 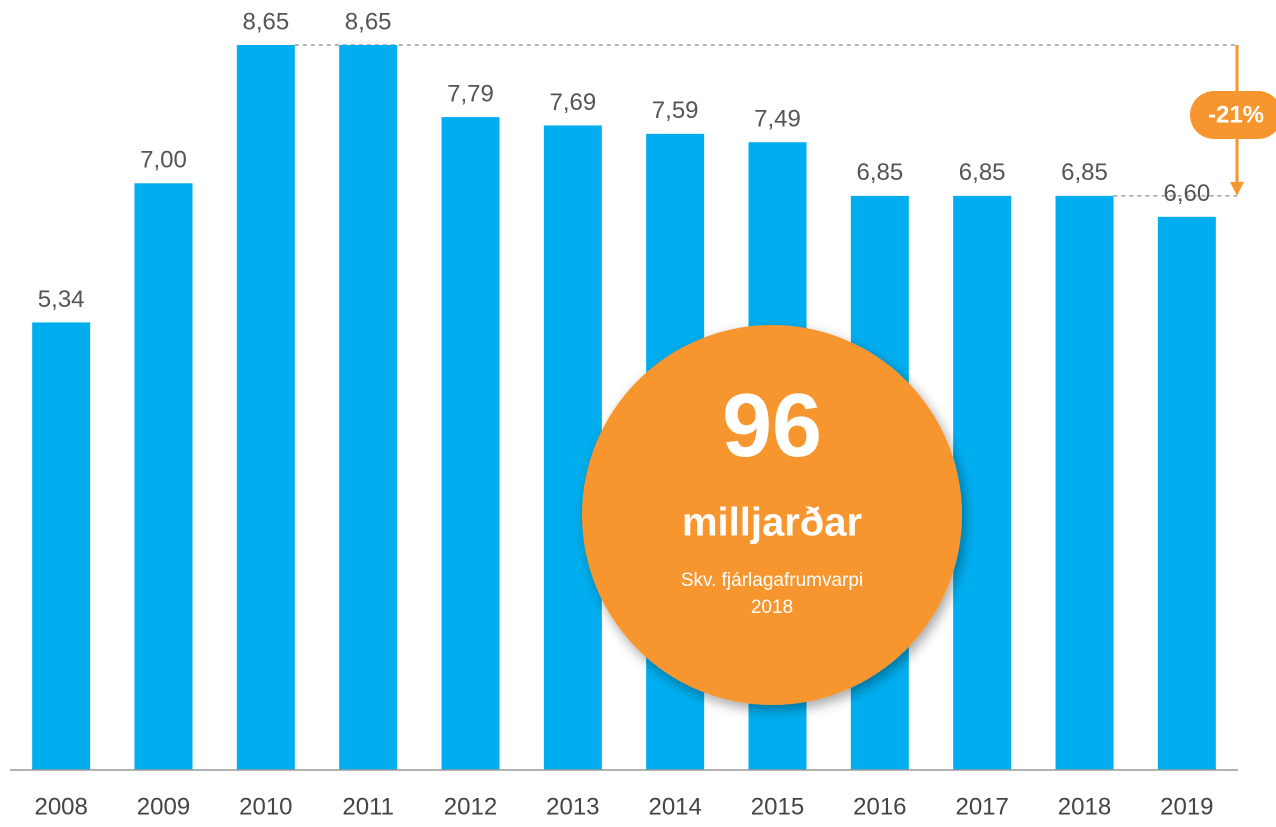 What do you see at coordinates (772, 523) in the screenshot?
I see `circle-unit: milljarðar` at bounding box center [772, 523].